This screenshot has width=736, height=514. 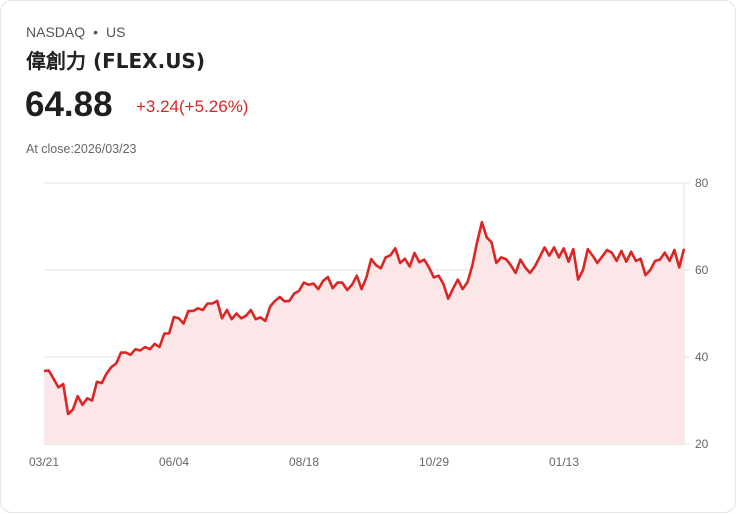 What do you see at coordinates (702, 270) in the screenshot?
I see `y-tick-label: 60` at bounding box center [702, 270].